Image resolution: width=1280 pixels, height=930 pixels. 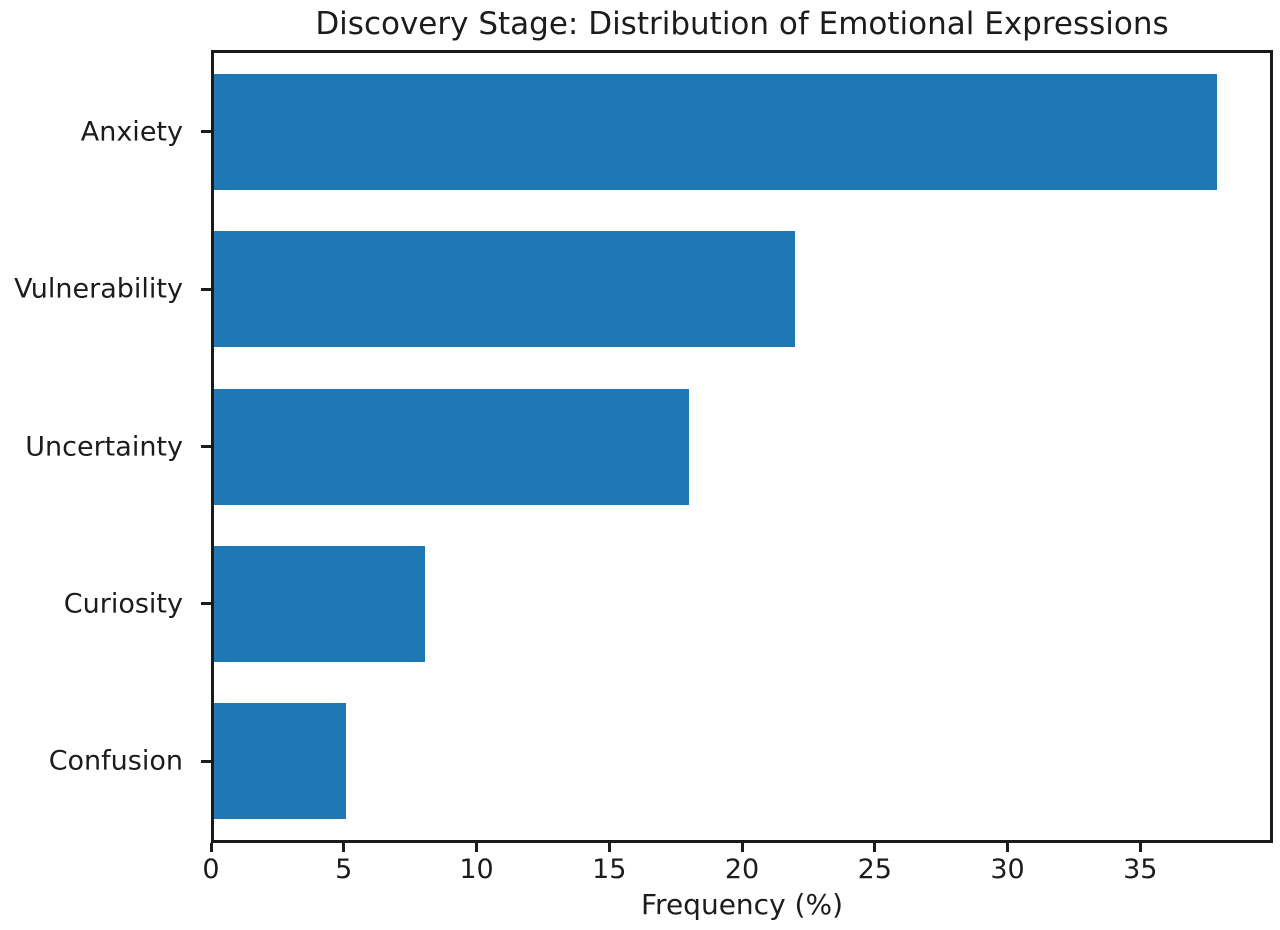 I want to click on x-tick-label: 15, so click(x=609, y=869).